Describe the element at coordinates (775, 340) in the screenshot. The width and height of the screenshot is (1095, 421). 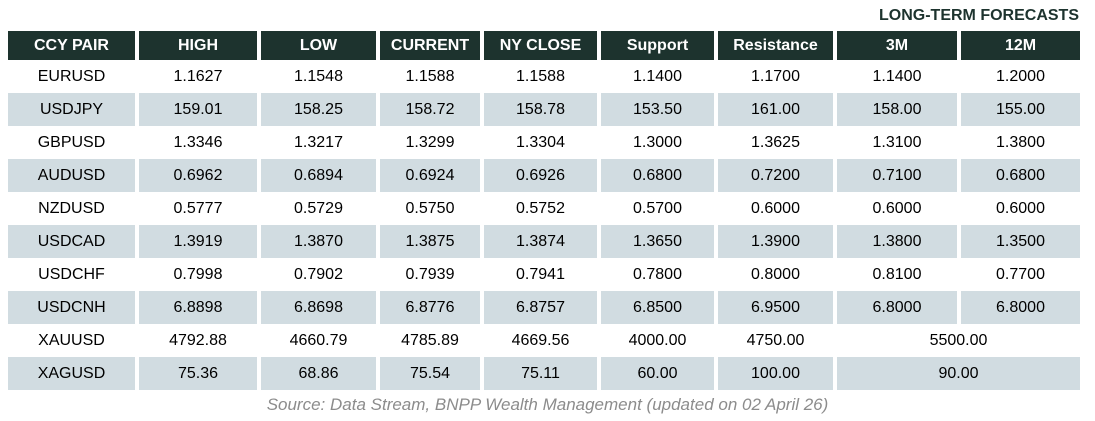
I see `cell: 4750.00` at that location.